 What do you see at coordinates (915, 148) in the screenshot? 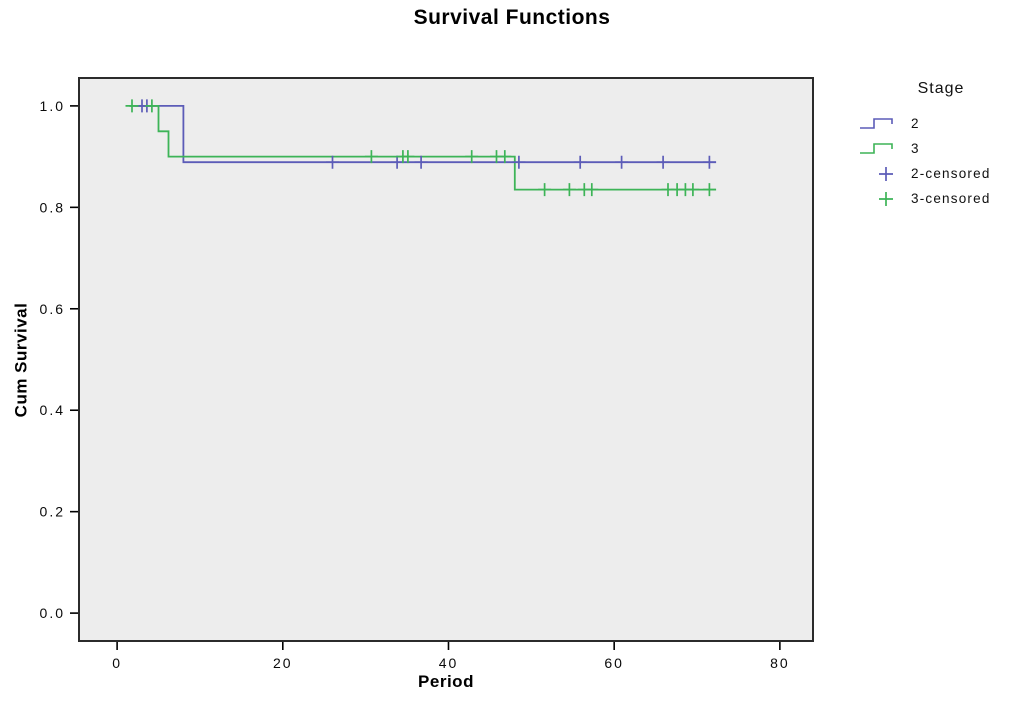
I see `legend-item-label: 3` at bounding box center [915, 148].